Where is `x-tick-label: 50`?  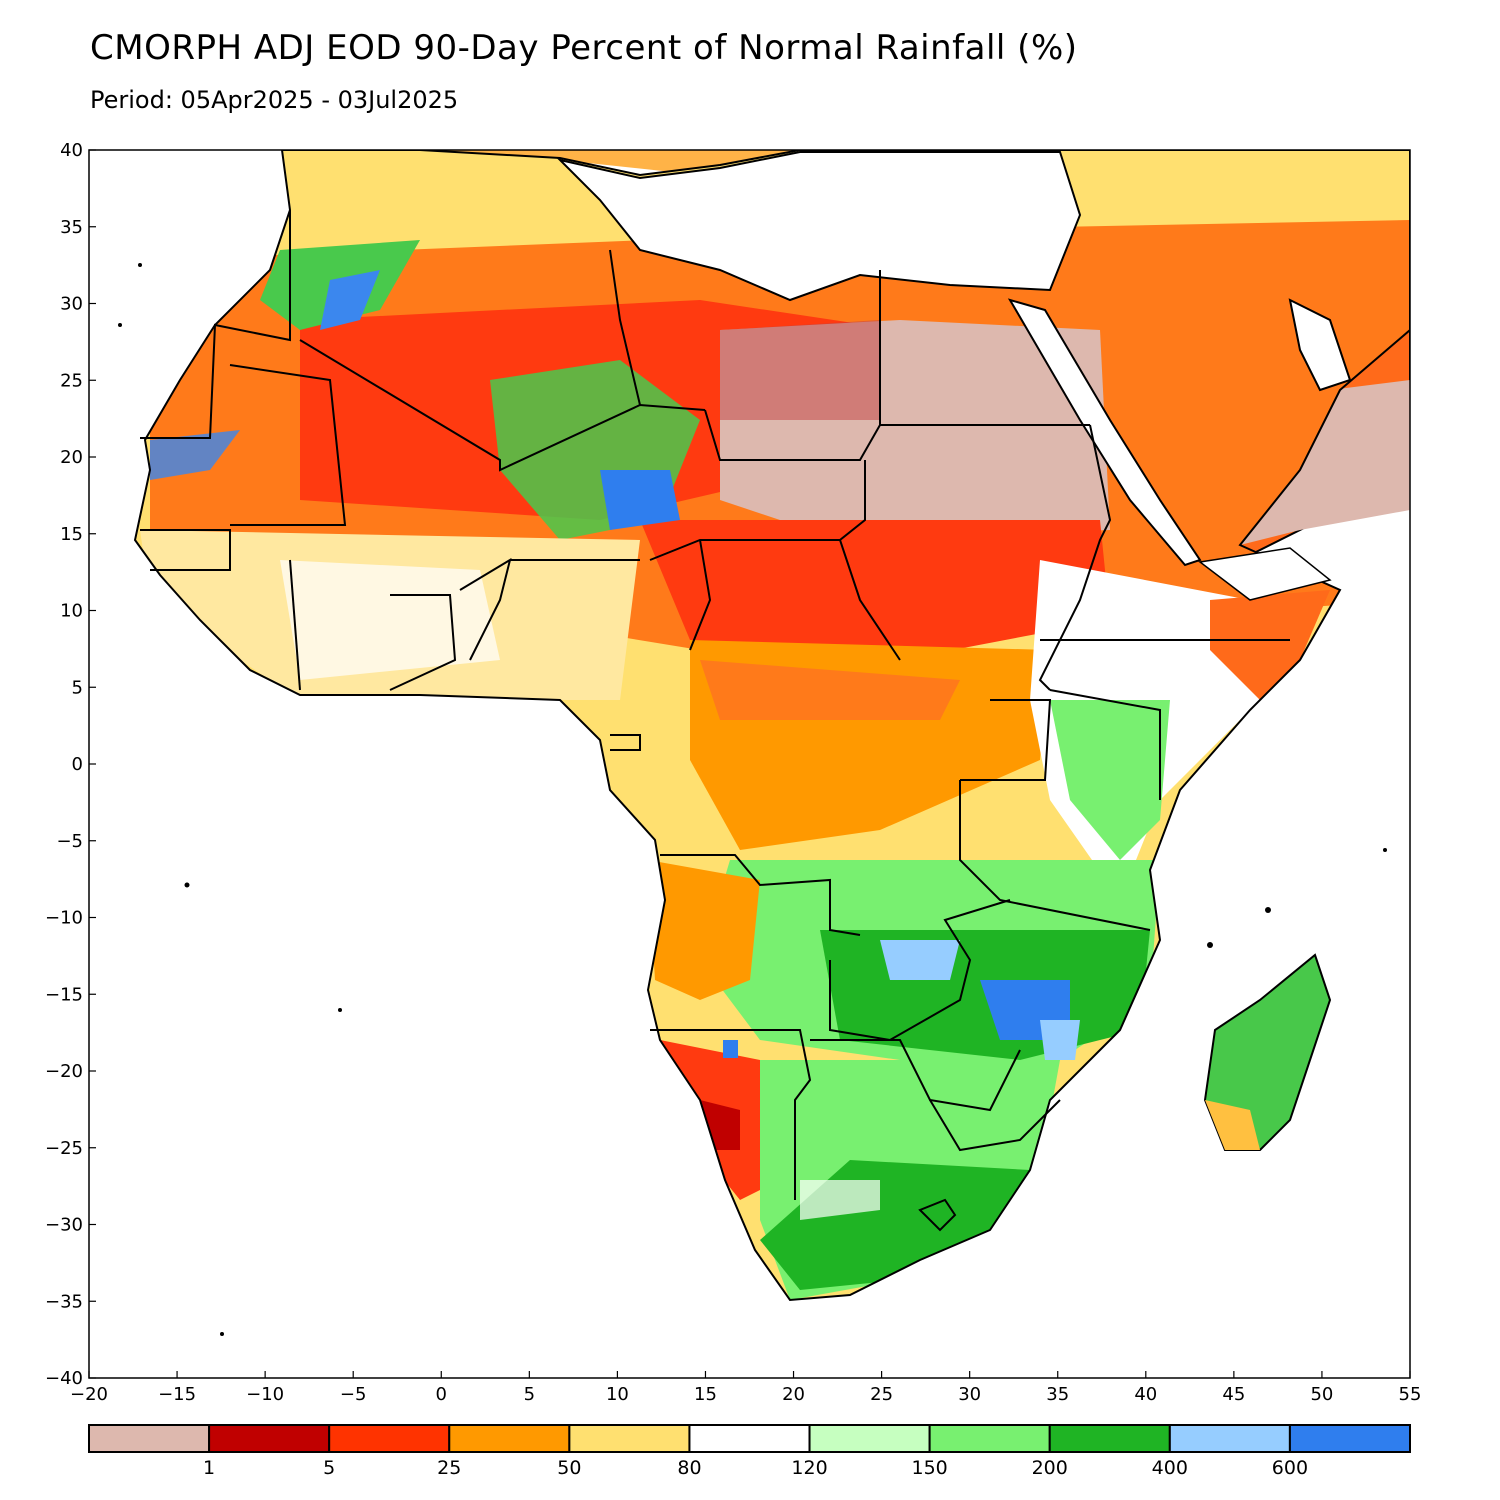
x-tick-label: 50 is located at coordinates (1321, 1394).